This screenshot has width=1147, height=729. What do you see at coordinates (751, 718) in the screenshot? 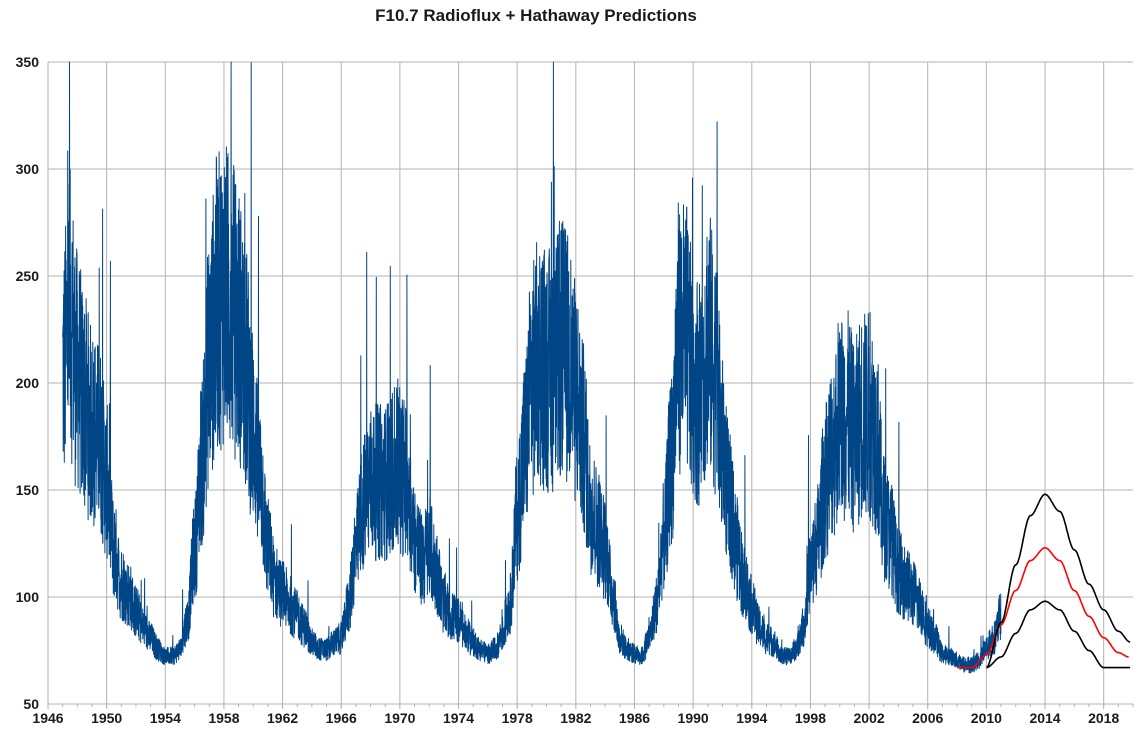
I see `x-tick-label: 1994` at bounding box center [751, 718].